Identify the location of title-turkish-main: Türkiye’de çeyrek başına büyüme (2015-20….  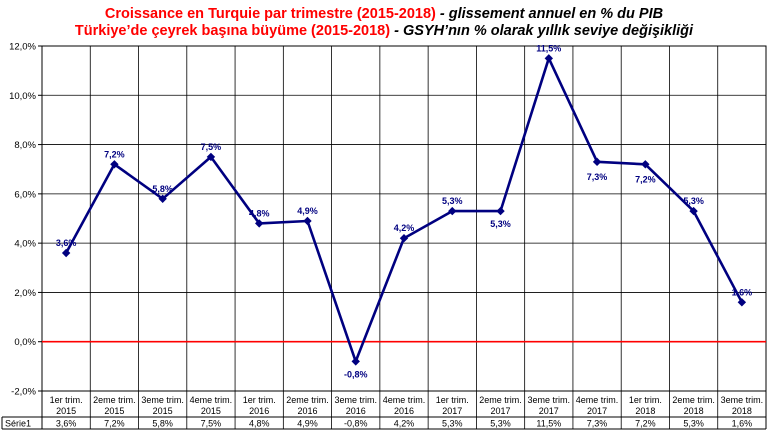
(232, 31).